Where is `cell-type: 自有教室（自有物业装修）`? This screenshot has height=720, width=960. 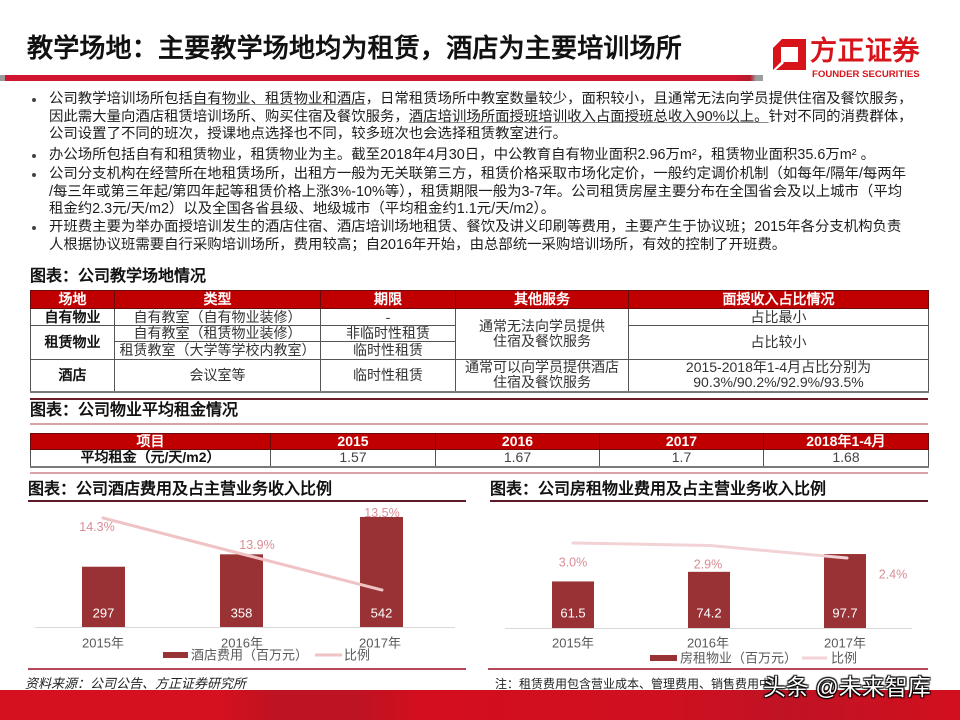 cell-type: 自有教室（自有物业装修） is located at coordinates (217, 317).